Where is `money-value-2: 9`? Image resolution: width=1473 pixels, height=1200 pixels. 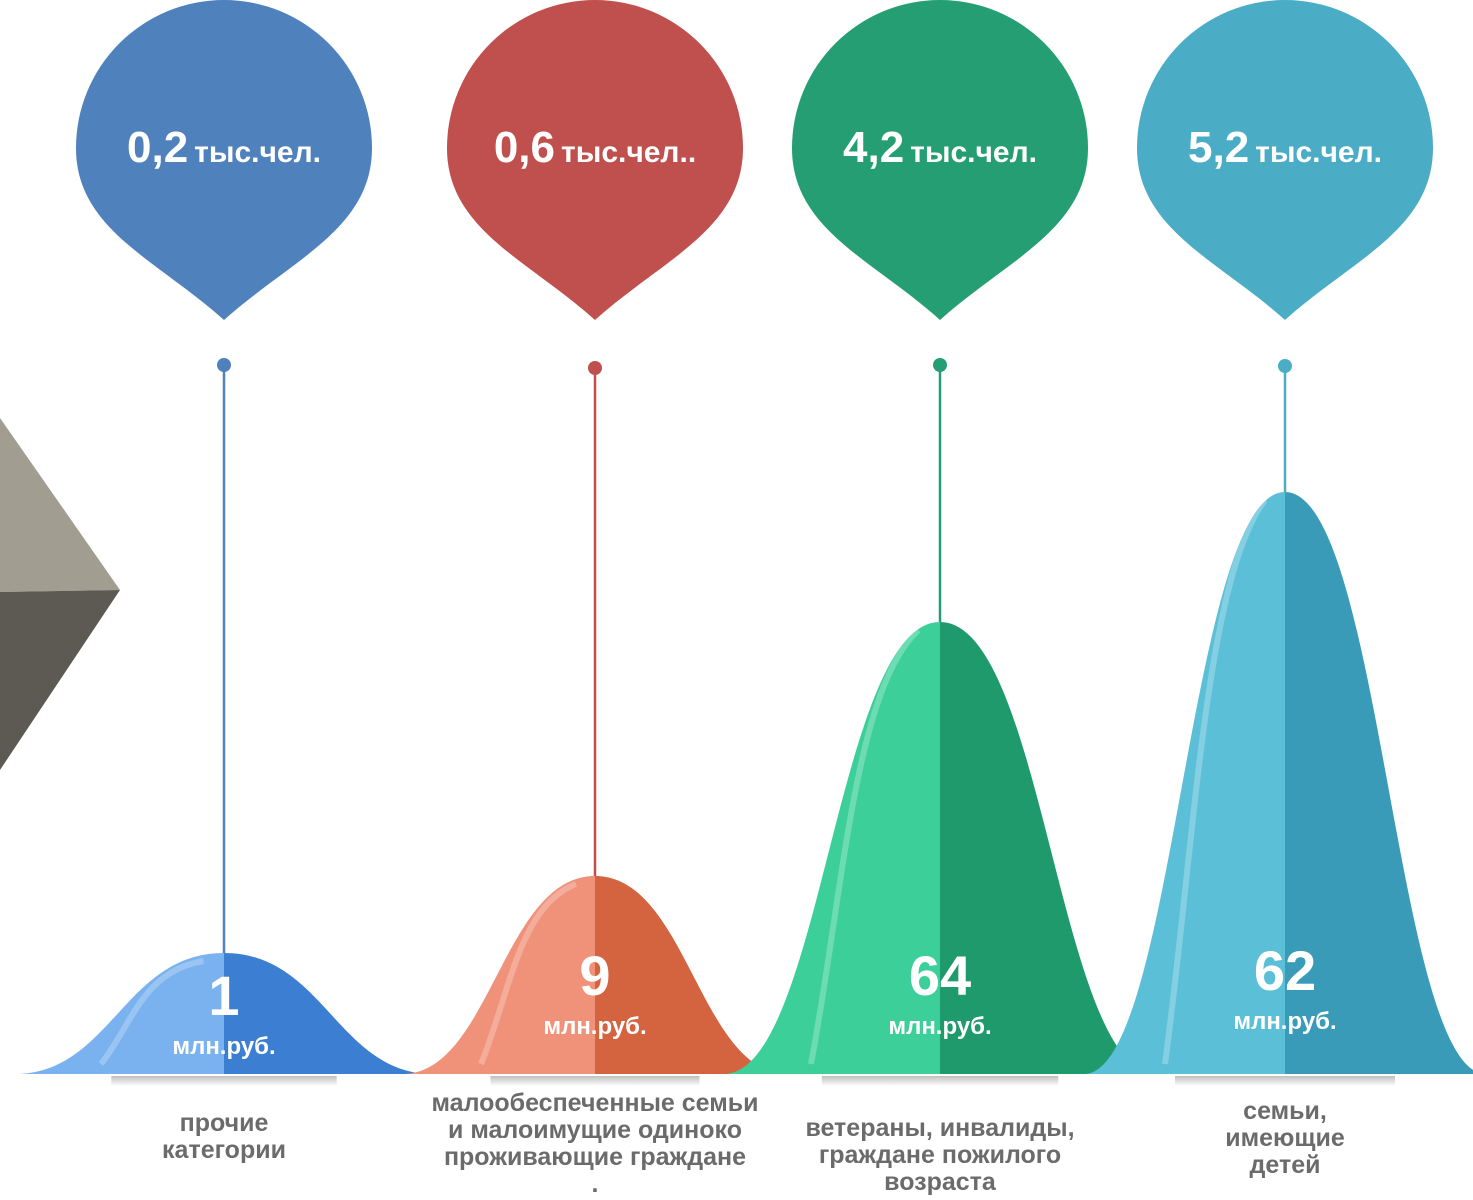
money-value-2: 9 is located at coordinates (594, 975).